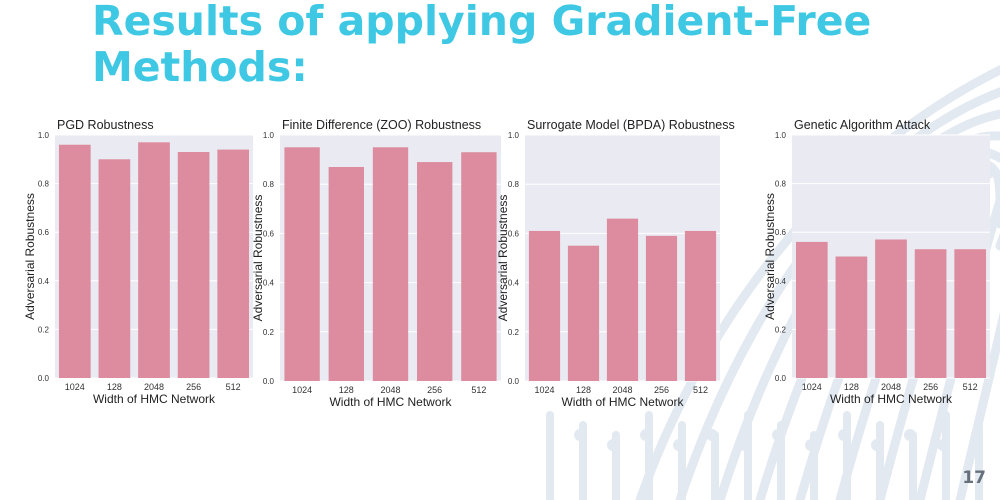 The width and height of the screenshot is (1000, 500). Describe the element at coordinates (974, 478) in the screenshot. I see `page-number: 17` at that location.